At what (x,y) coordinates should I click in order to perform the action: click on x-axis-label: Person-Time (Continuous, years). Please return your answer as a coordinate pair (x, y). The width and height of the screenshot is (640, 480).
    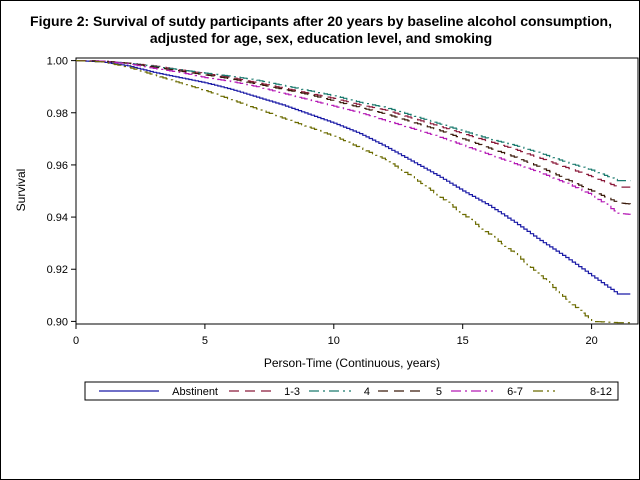
    Looking at the image, I should click on (352, 363).